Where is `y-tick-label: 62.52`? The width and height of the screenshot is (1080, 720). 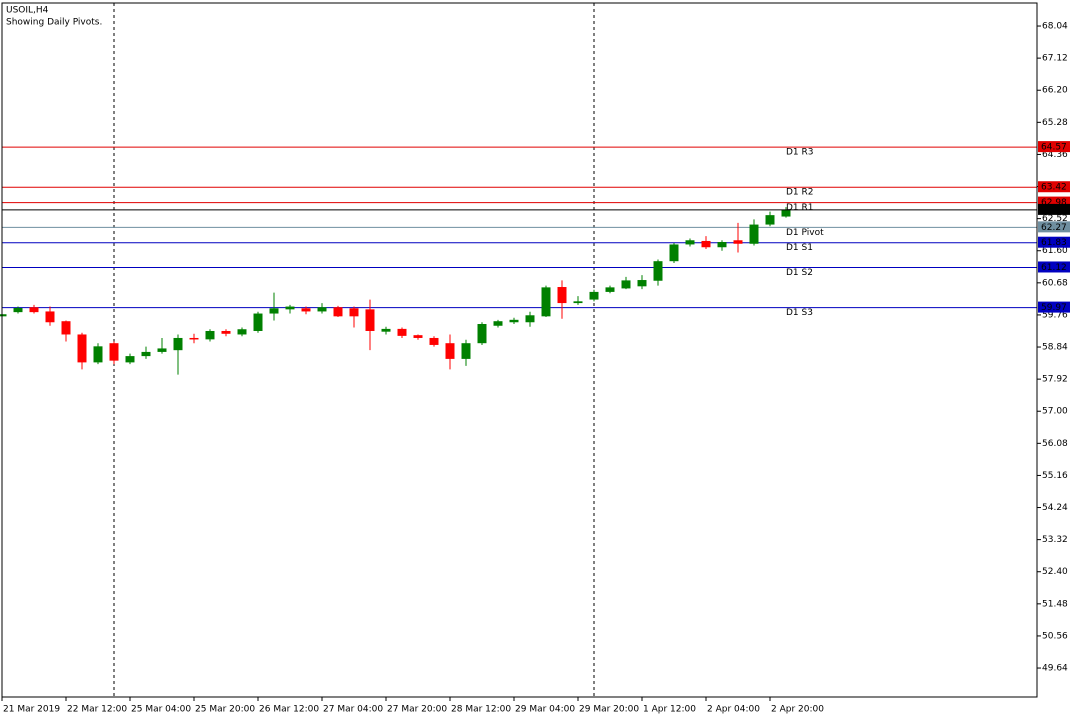 y-tick-label: 62.52 is located at coordinates (1055, 219).